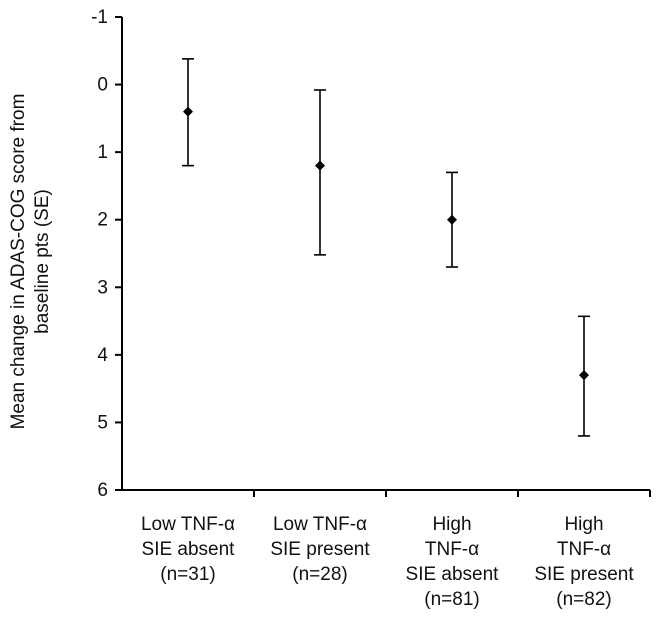  I want to click on y-axis-title-line: baseline pts (SE), so click(42, 261).